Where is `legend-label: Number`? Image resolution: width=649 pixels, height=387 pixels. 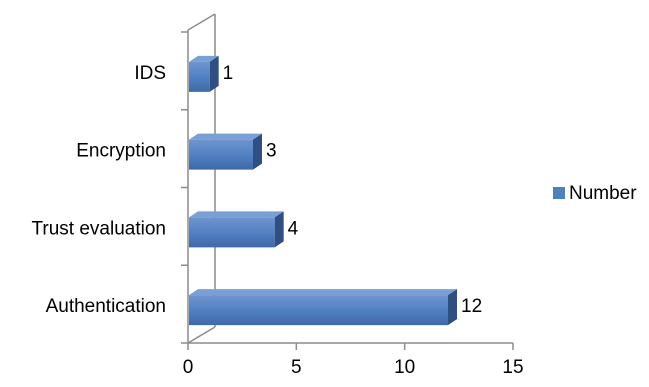 legend-label: Number is located at coordinates (603, 193).